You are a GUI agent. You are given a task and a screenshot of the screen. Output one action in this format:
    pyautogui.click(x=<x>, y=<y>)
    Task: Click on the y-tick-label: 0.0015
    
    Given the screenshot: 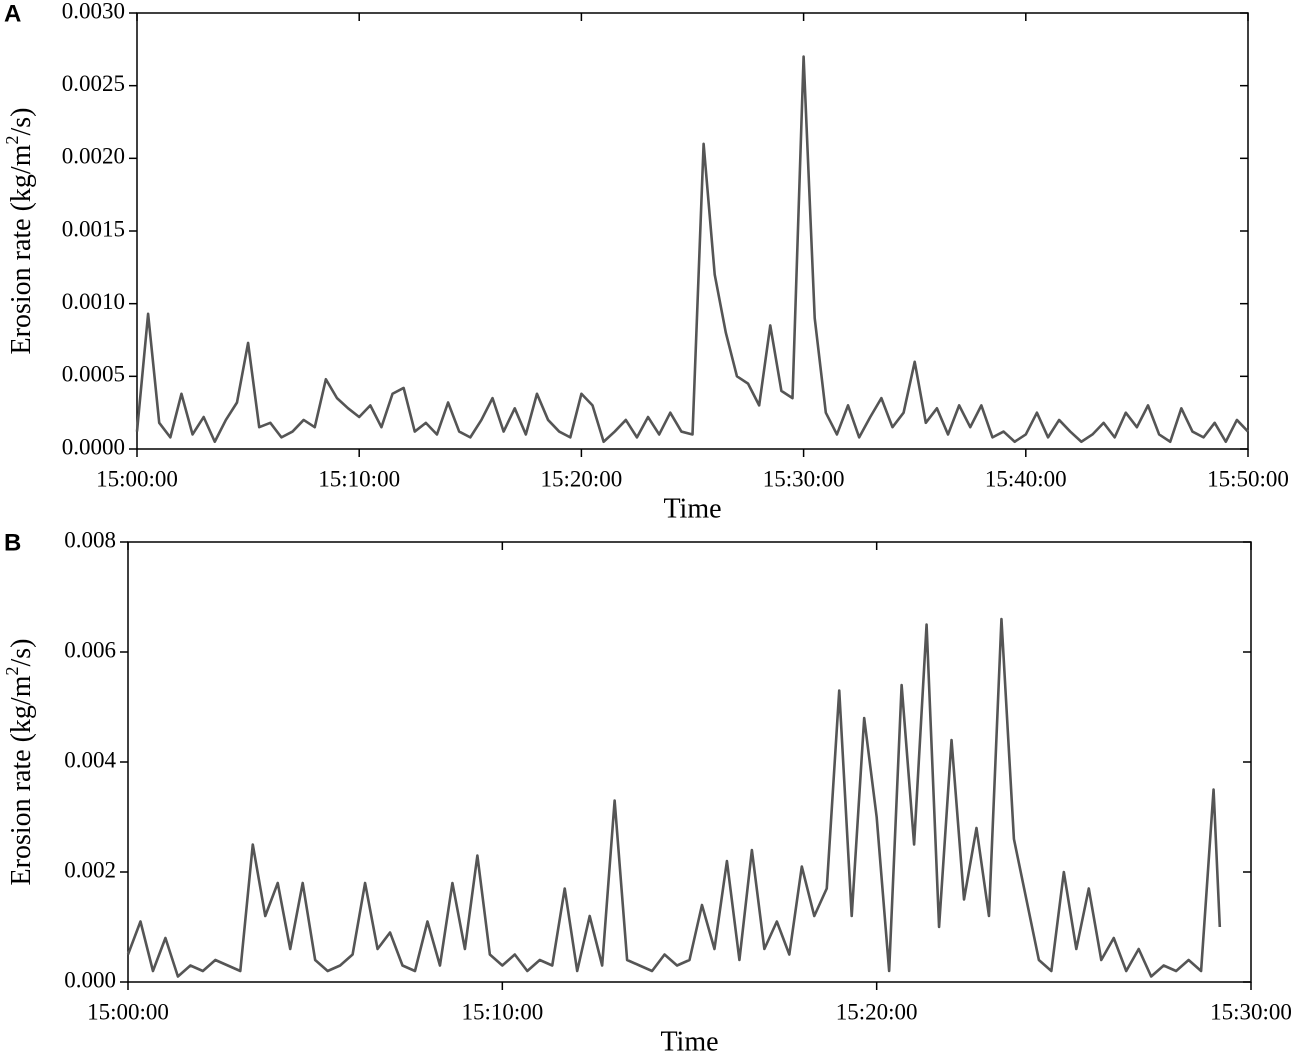 What is the action you would take?
    pyautogui.click(x=93, y=228)
    